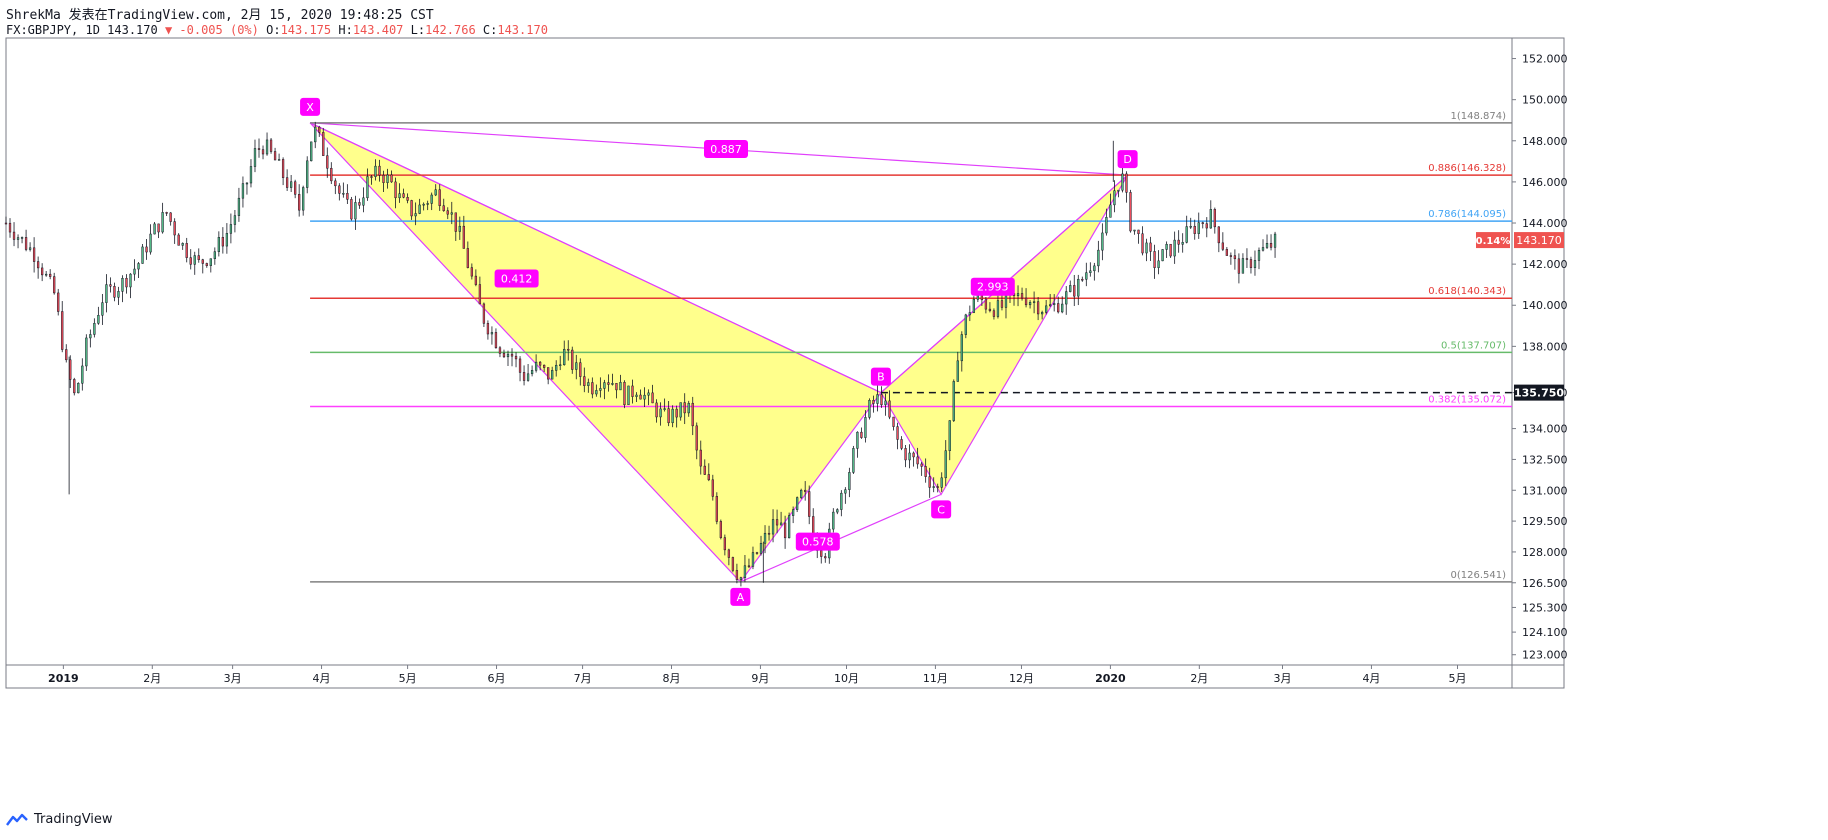 The width and height of the screenshot is (1828, 840). Describe the element at coordinates (1457, 678) in the screenshot. I see `x-tick-label: 5月` at that location.